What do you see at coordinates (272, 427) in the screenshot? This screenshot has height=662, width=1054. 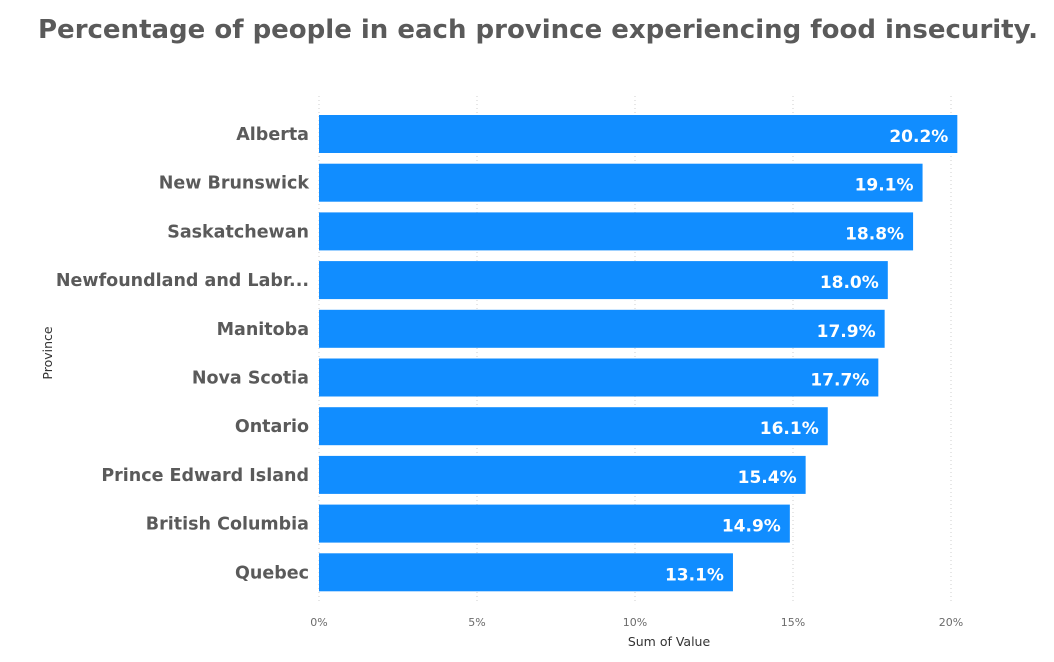 I see `category-label: Ontario` at bounding box center [272, 427].